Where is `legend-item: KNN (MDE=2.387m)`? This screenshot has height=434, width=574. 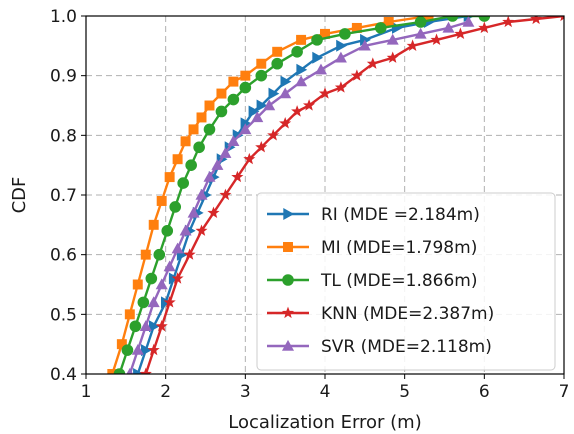
legend-item: KNN (MDE=2.387m) is located at coordinates (380, 314).